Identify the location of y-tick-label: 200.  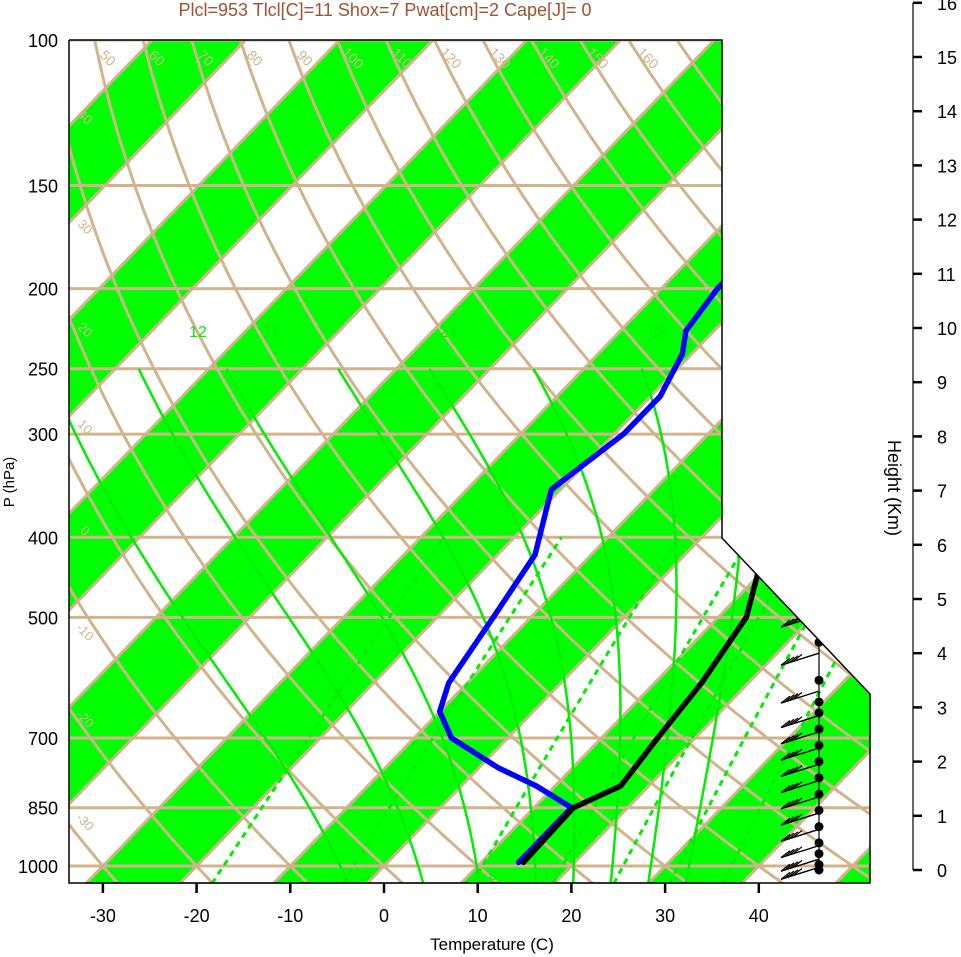
(43, 290).